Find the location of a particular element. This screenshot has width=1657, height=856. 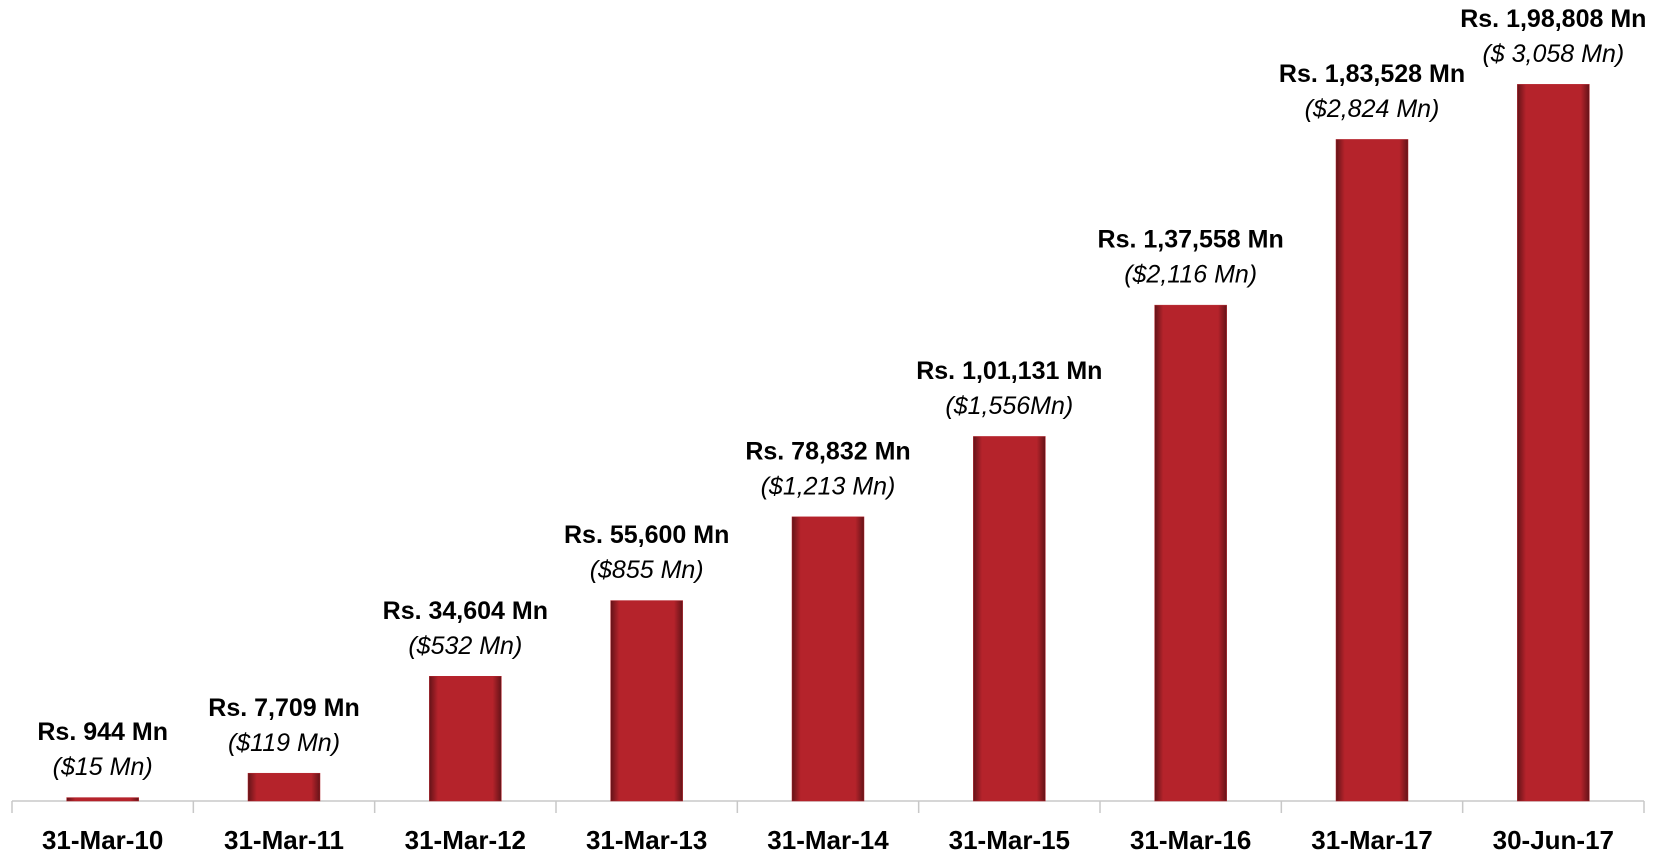

value-label: Rs. 55,600 Mn is located at coordinates (646, 535).